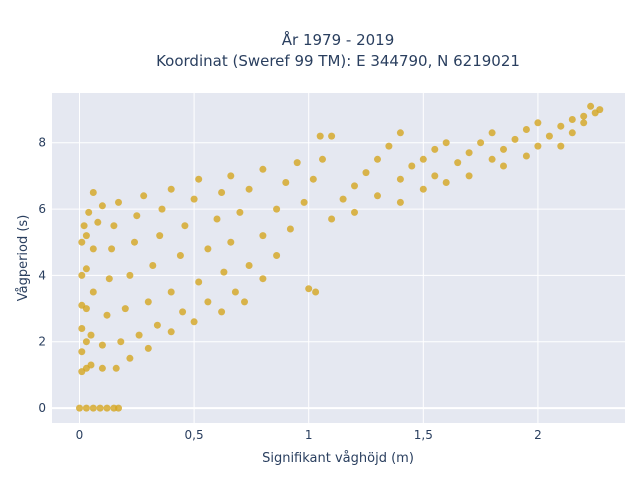  Describe the element at coordinates (338, 458) in the screenshot. I see `x-axis-label: Signifikant våghöjd (m)` at that location.